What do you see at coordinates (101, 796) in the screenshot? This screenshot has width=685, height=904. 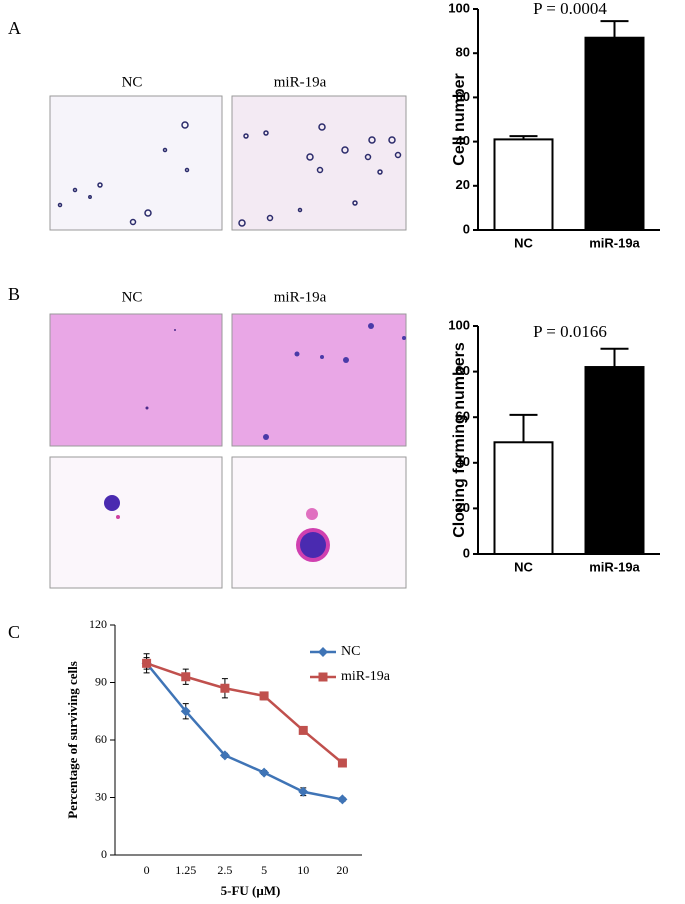 I see `y-tick-label: 30` at bounding box center [101, 796].